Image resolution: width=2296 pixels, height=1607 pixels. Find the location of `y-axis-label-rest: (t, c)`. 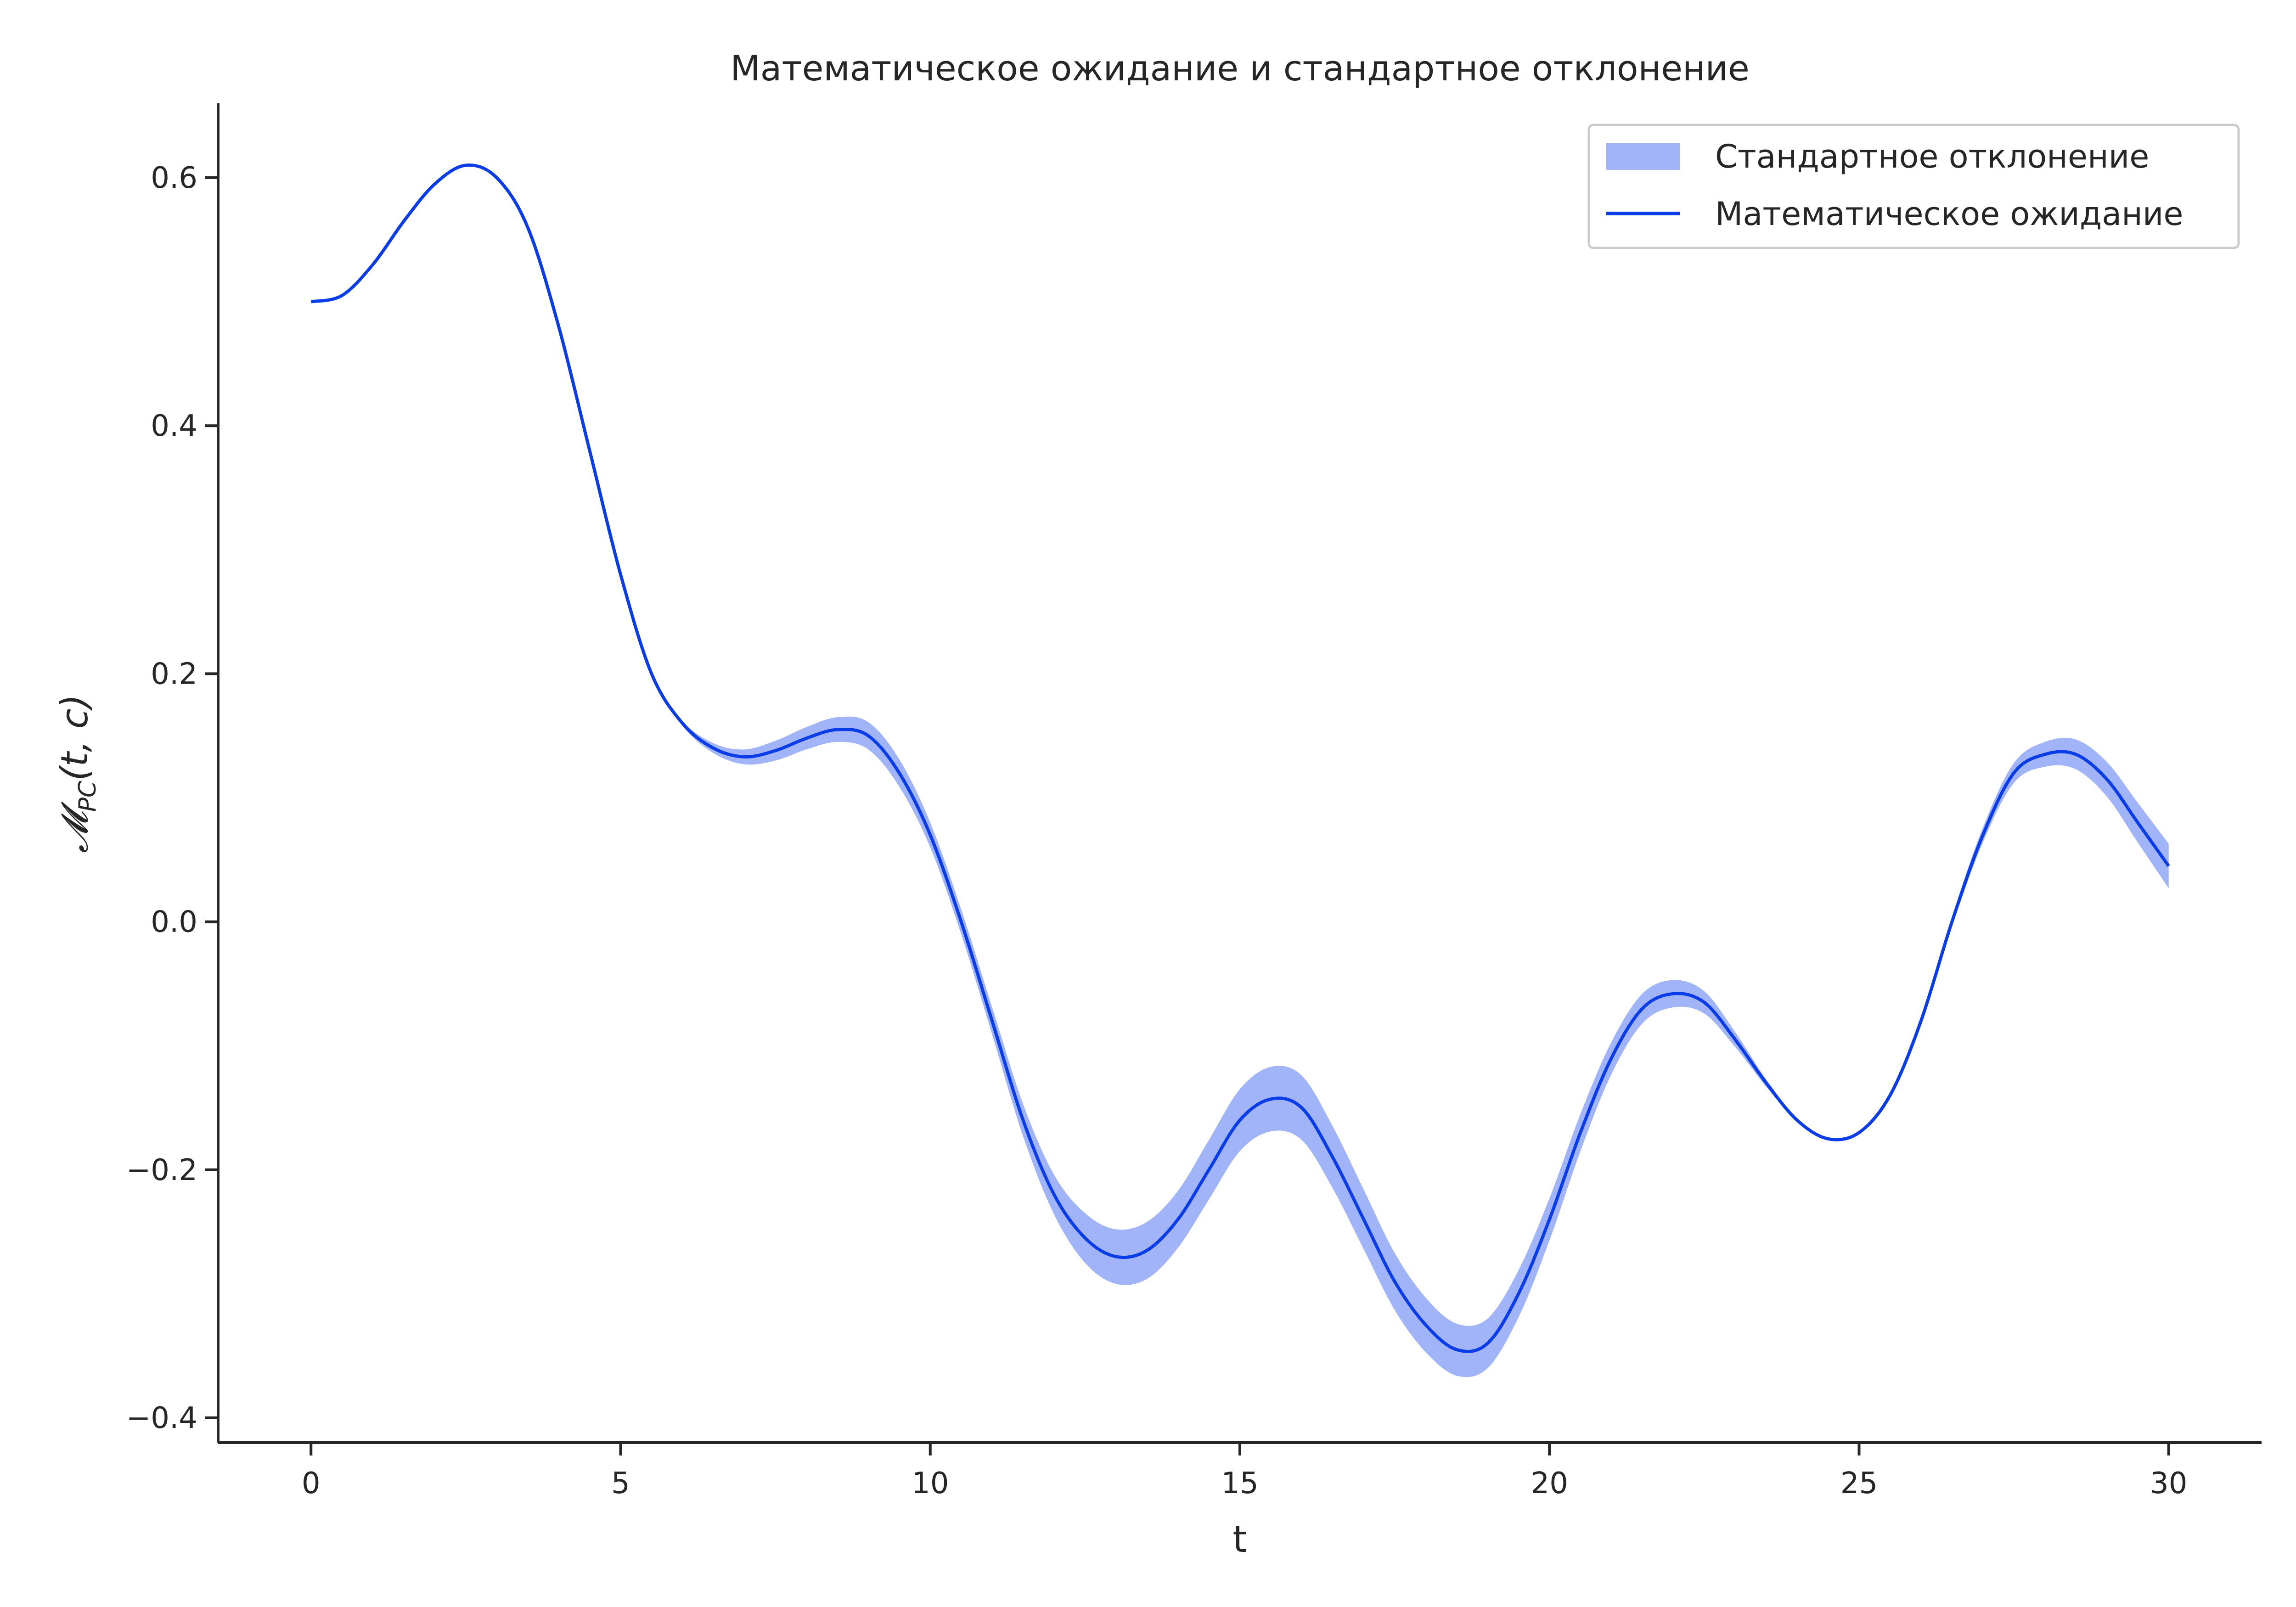

y-axis-label-rest: (t, c) is located at coordinates (74, 737).